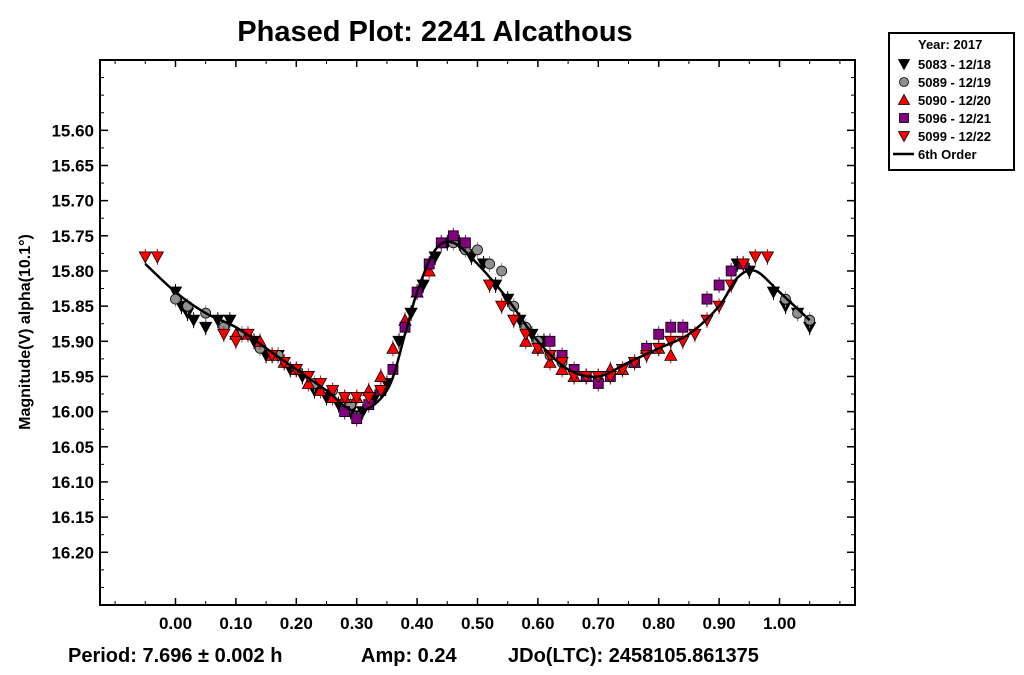  What do you see at coordinates (954, 82) in the screenshot?
I see `legend-label: 5089 - 12/19` at bounding box center [954, 82].